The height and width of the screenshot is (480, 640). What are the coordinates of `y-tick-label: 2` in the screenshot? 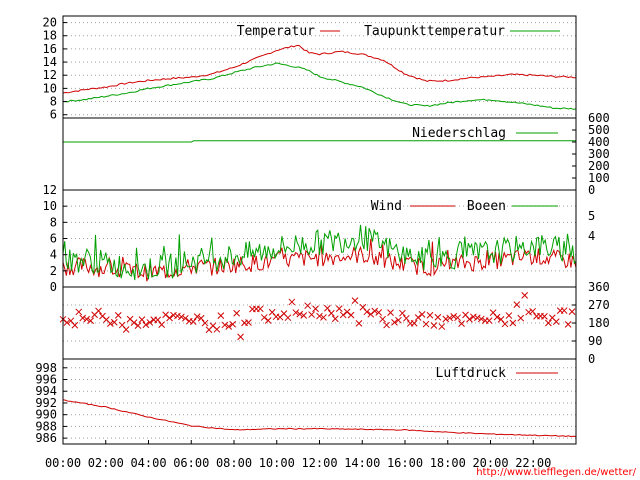 It's located at (53, 271).